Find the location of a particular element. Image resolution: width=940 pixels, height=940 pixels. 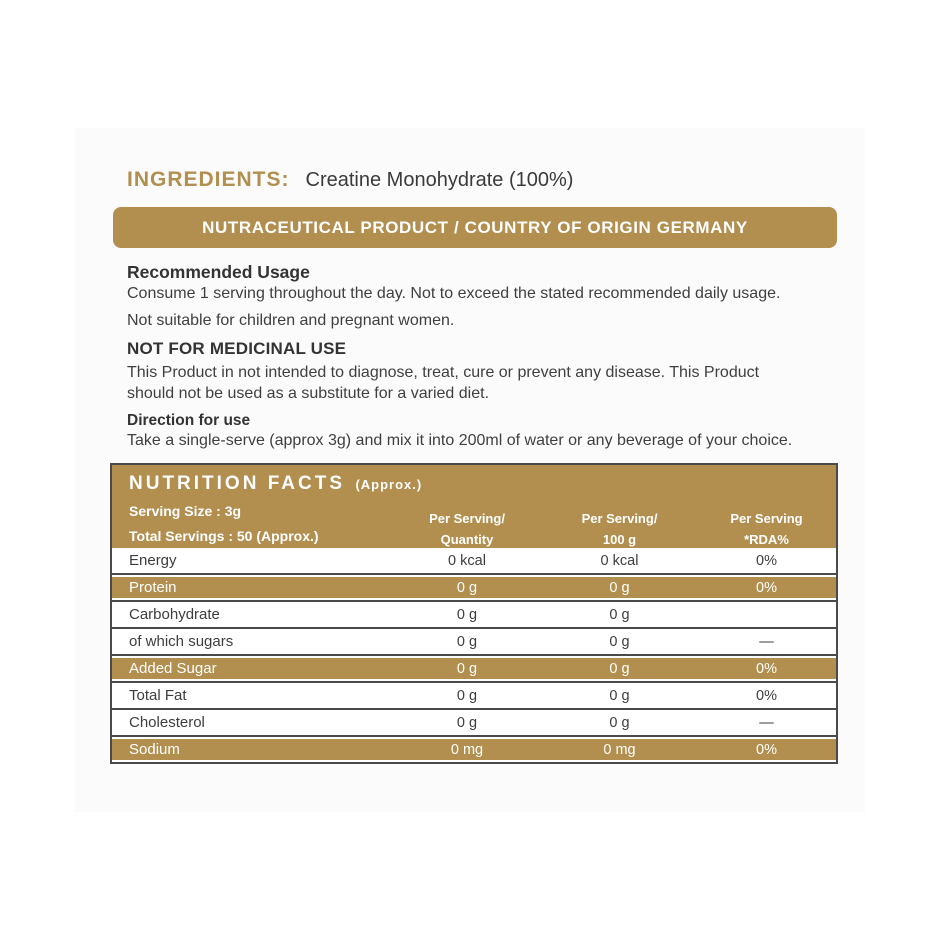

table-row: Cholesterol 0 g 0 g — is located at coordinates (474, 721).